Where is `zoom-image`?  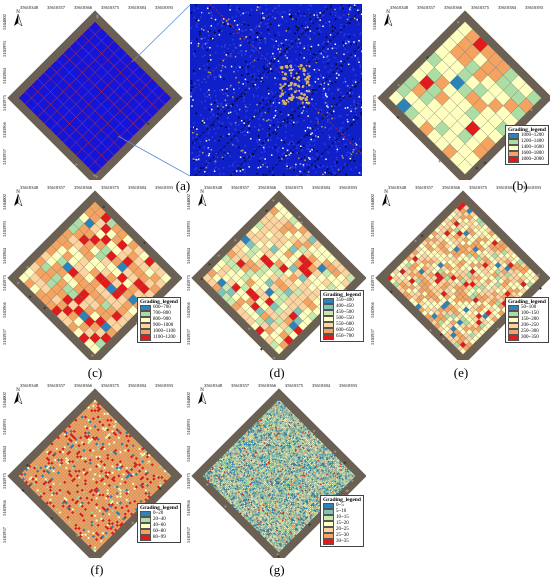
zoom-image is located at coordinates (276, 90).